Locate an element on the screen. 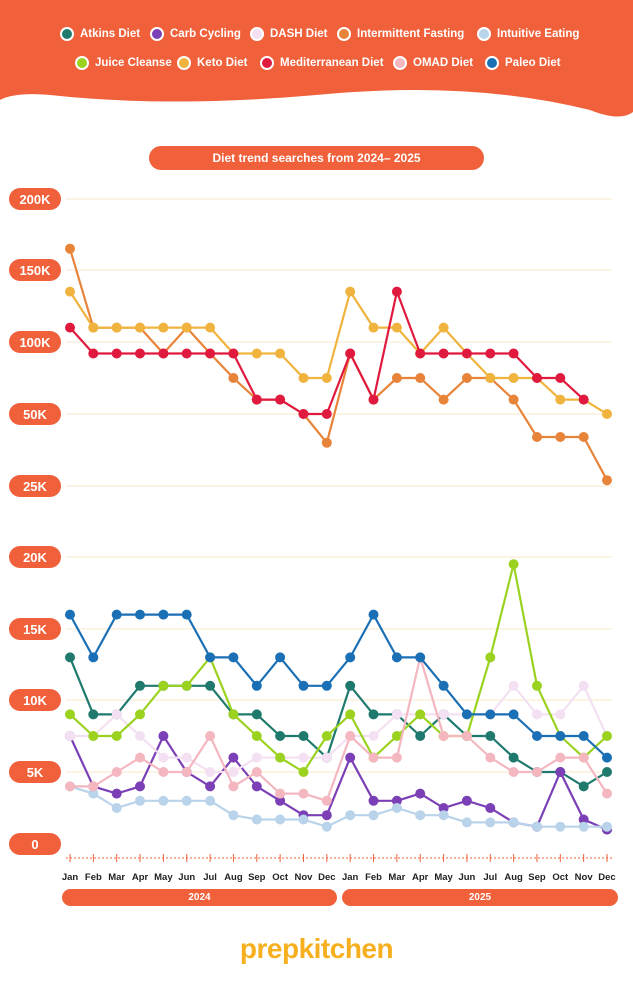  series-intuitive-eating is located at coordinates (338, 806).